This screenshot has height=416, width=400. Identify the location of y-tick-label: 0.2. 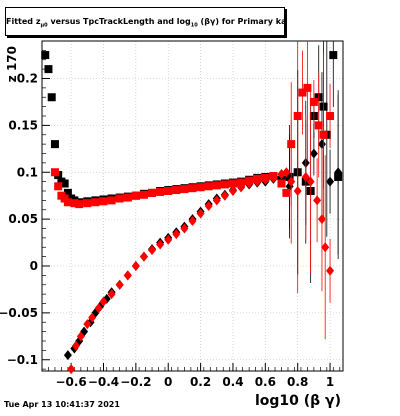
(27, 79).